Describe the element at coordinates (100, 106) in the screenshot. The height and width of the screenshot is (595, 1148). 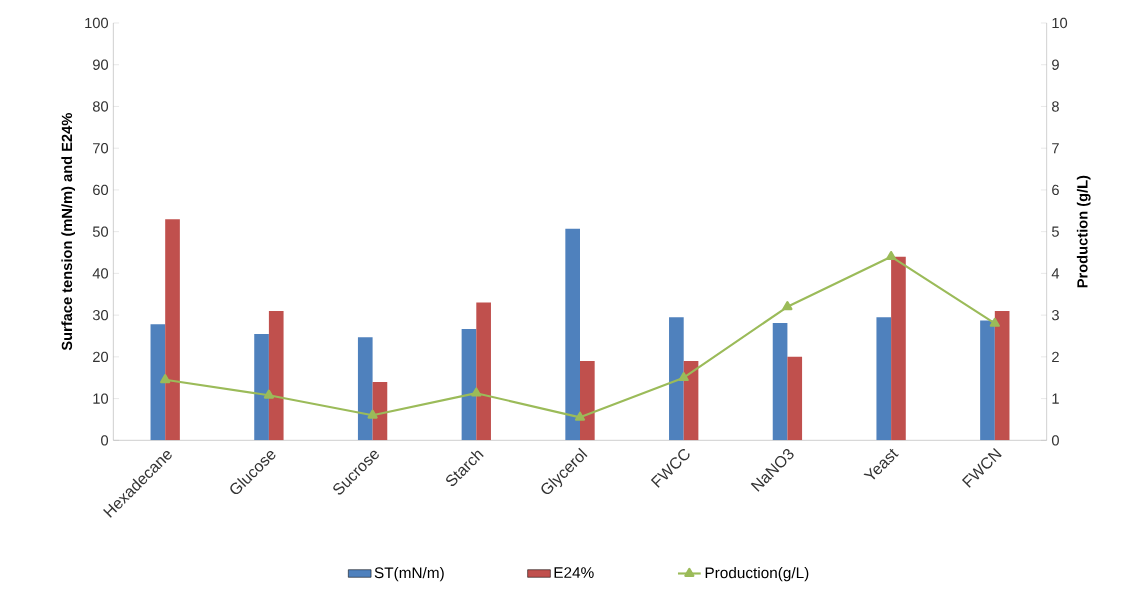
I see `y-tick-label: 80` at that location.